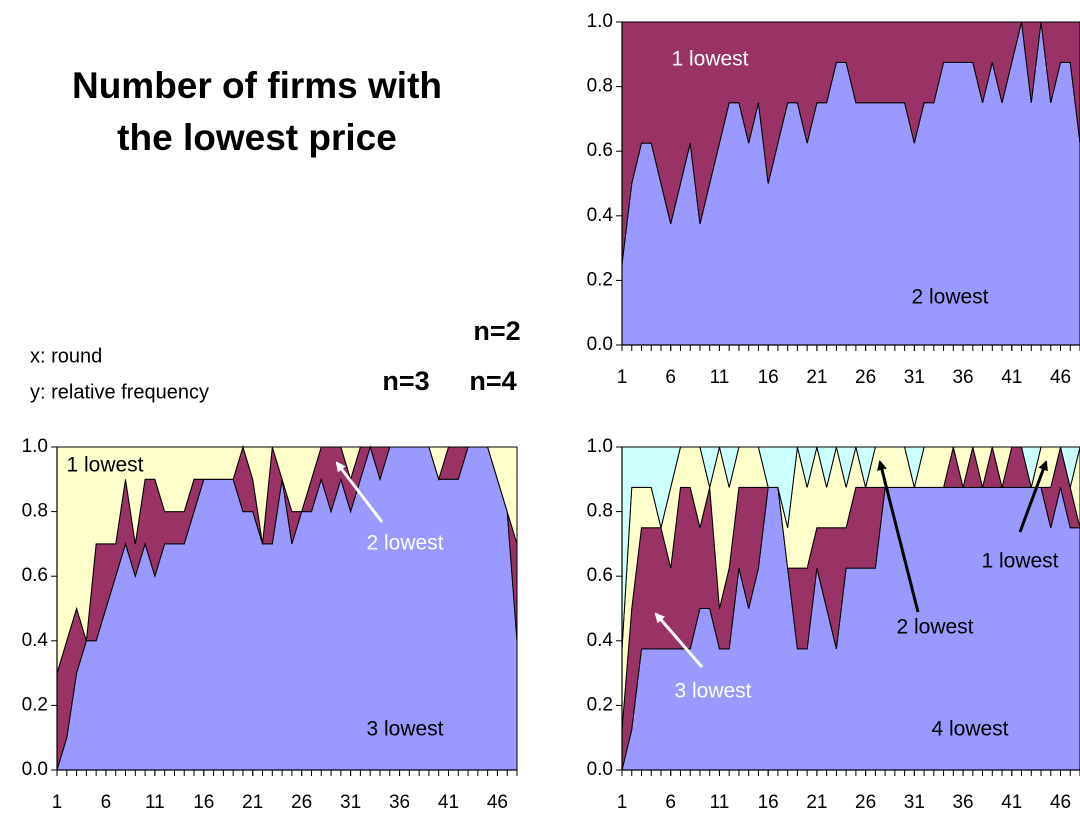  What do you see at coordinates (405, 381) in the screenshot?
I see `chart-label: n=3` at bounding box center [405, 381].